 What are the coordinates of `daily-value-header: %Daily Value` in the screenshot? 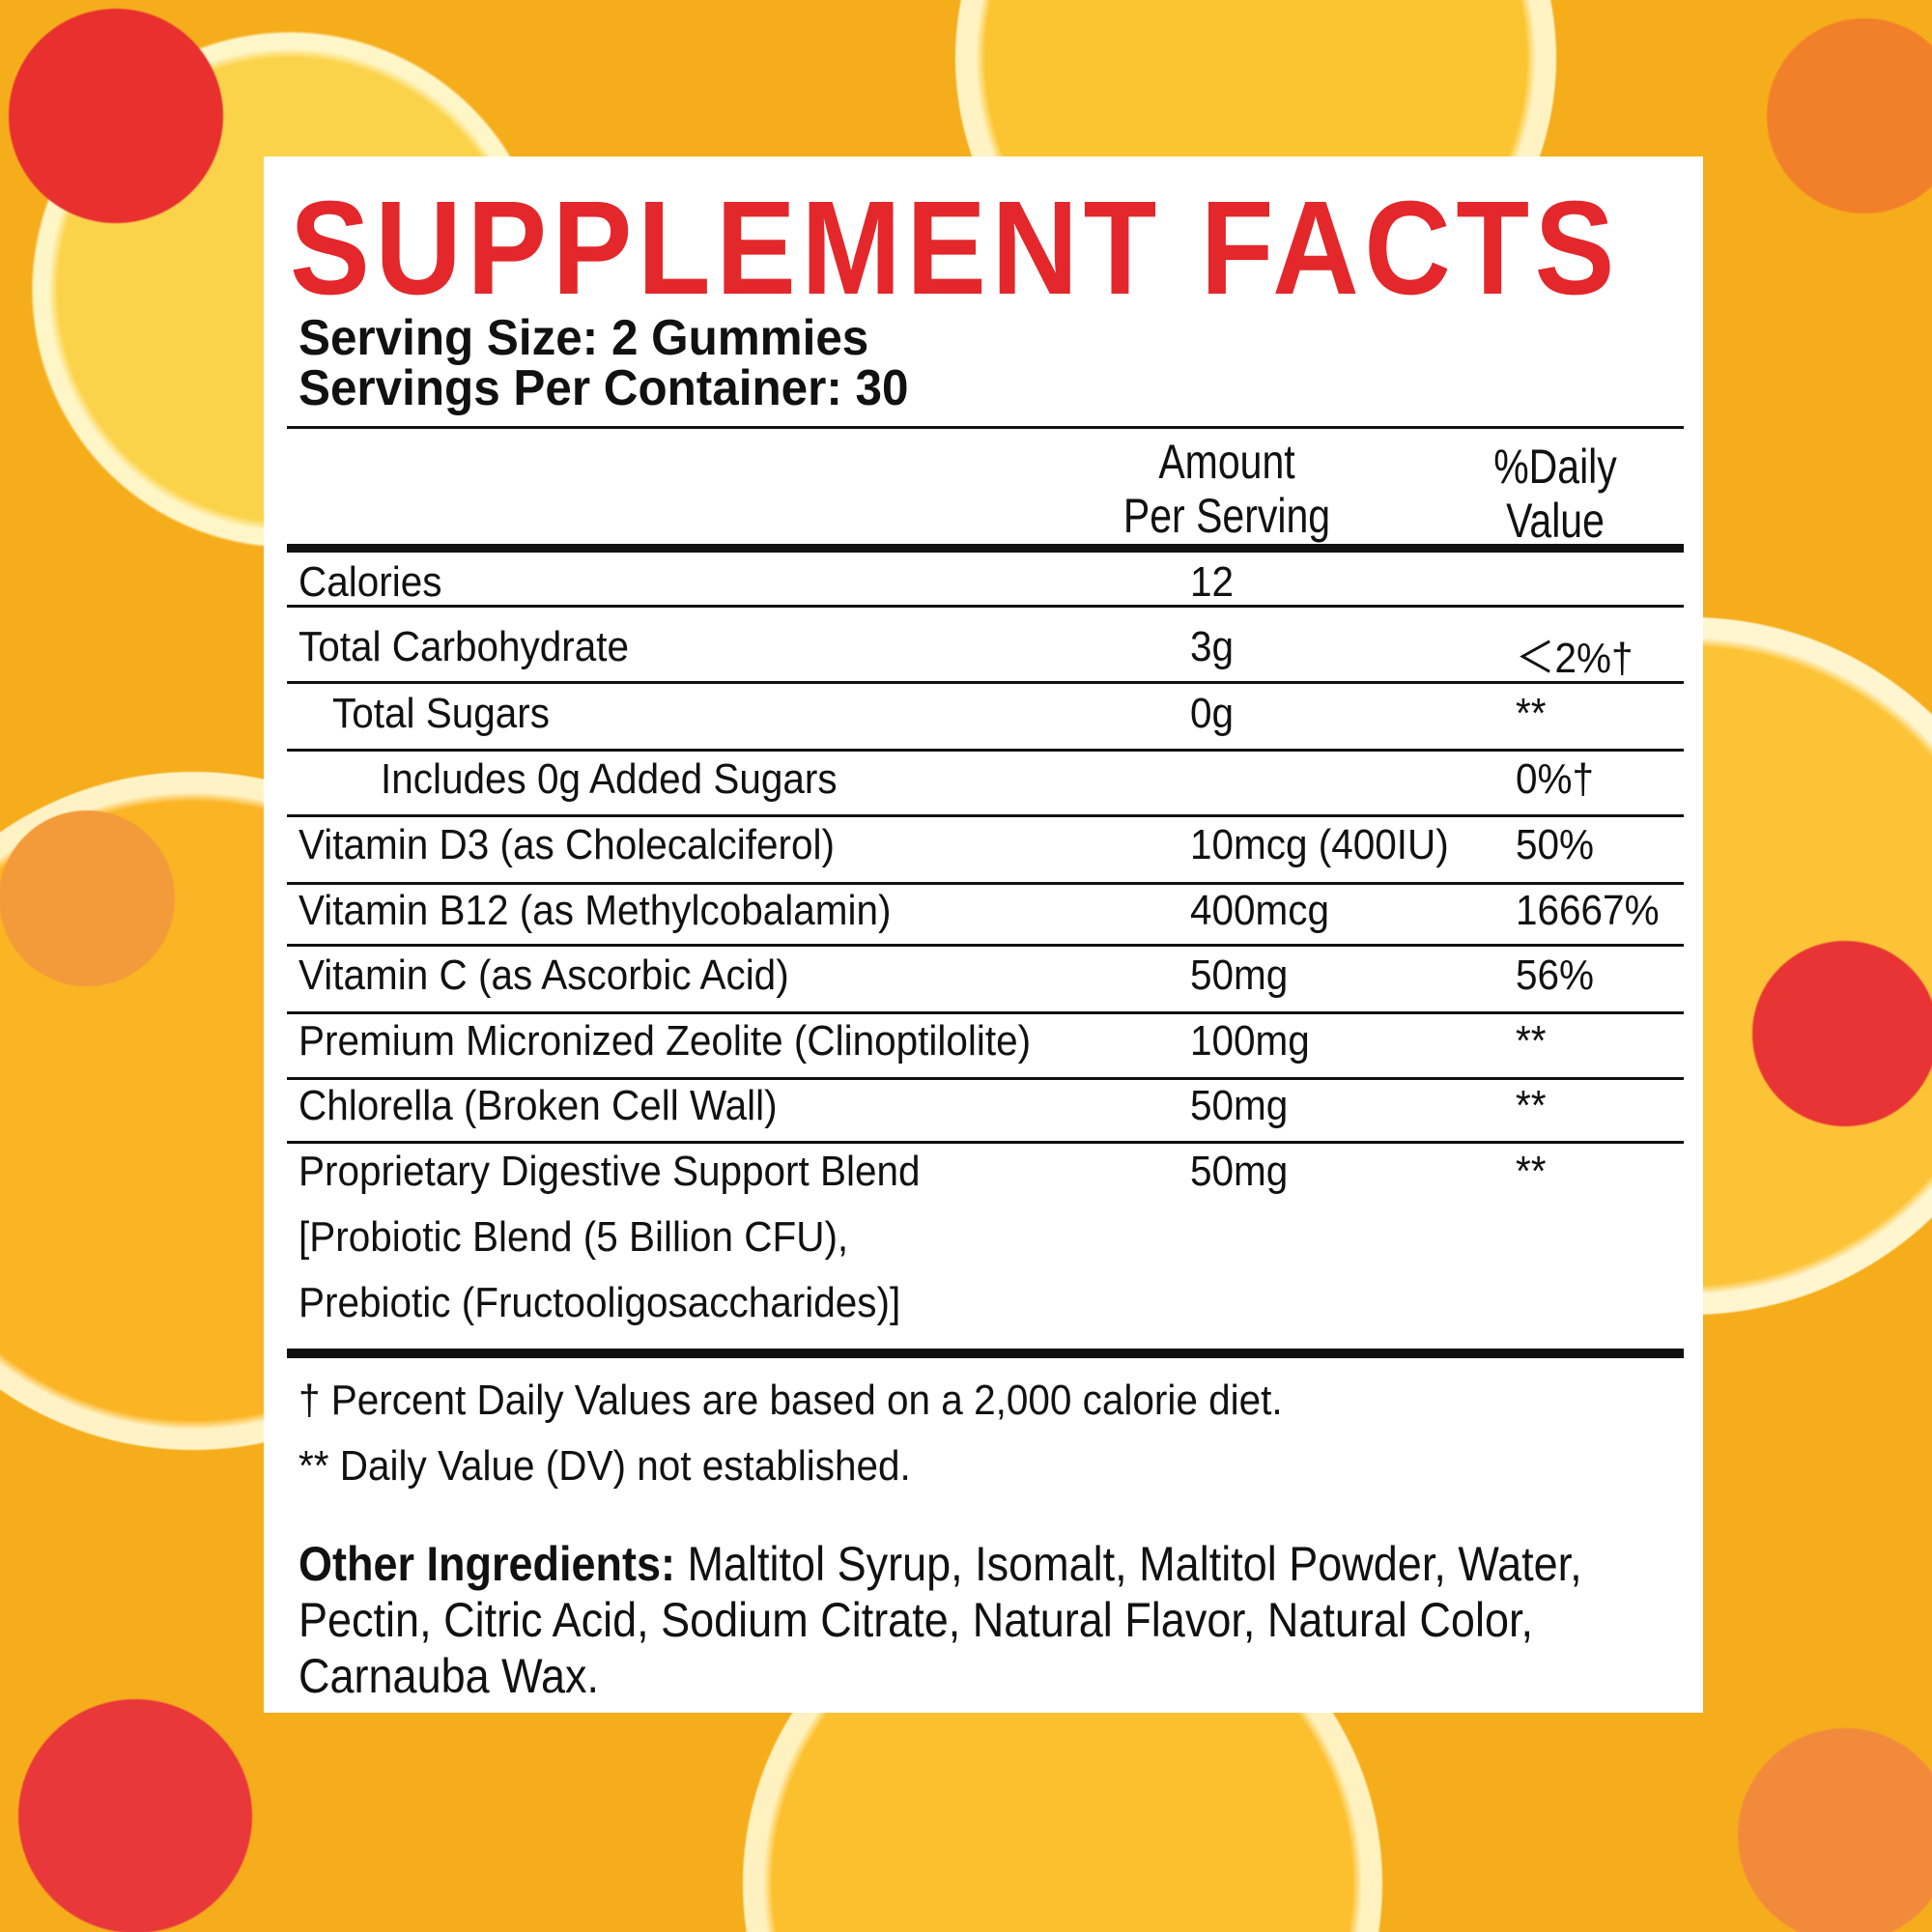 It's located at (1555, 494).